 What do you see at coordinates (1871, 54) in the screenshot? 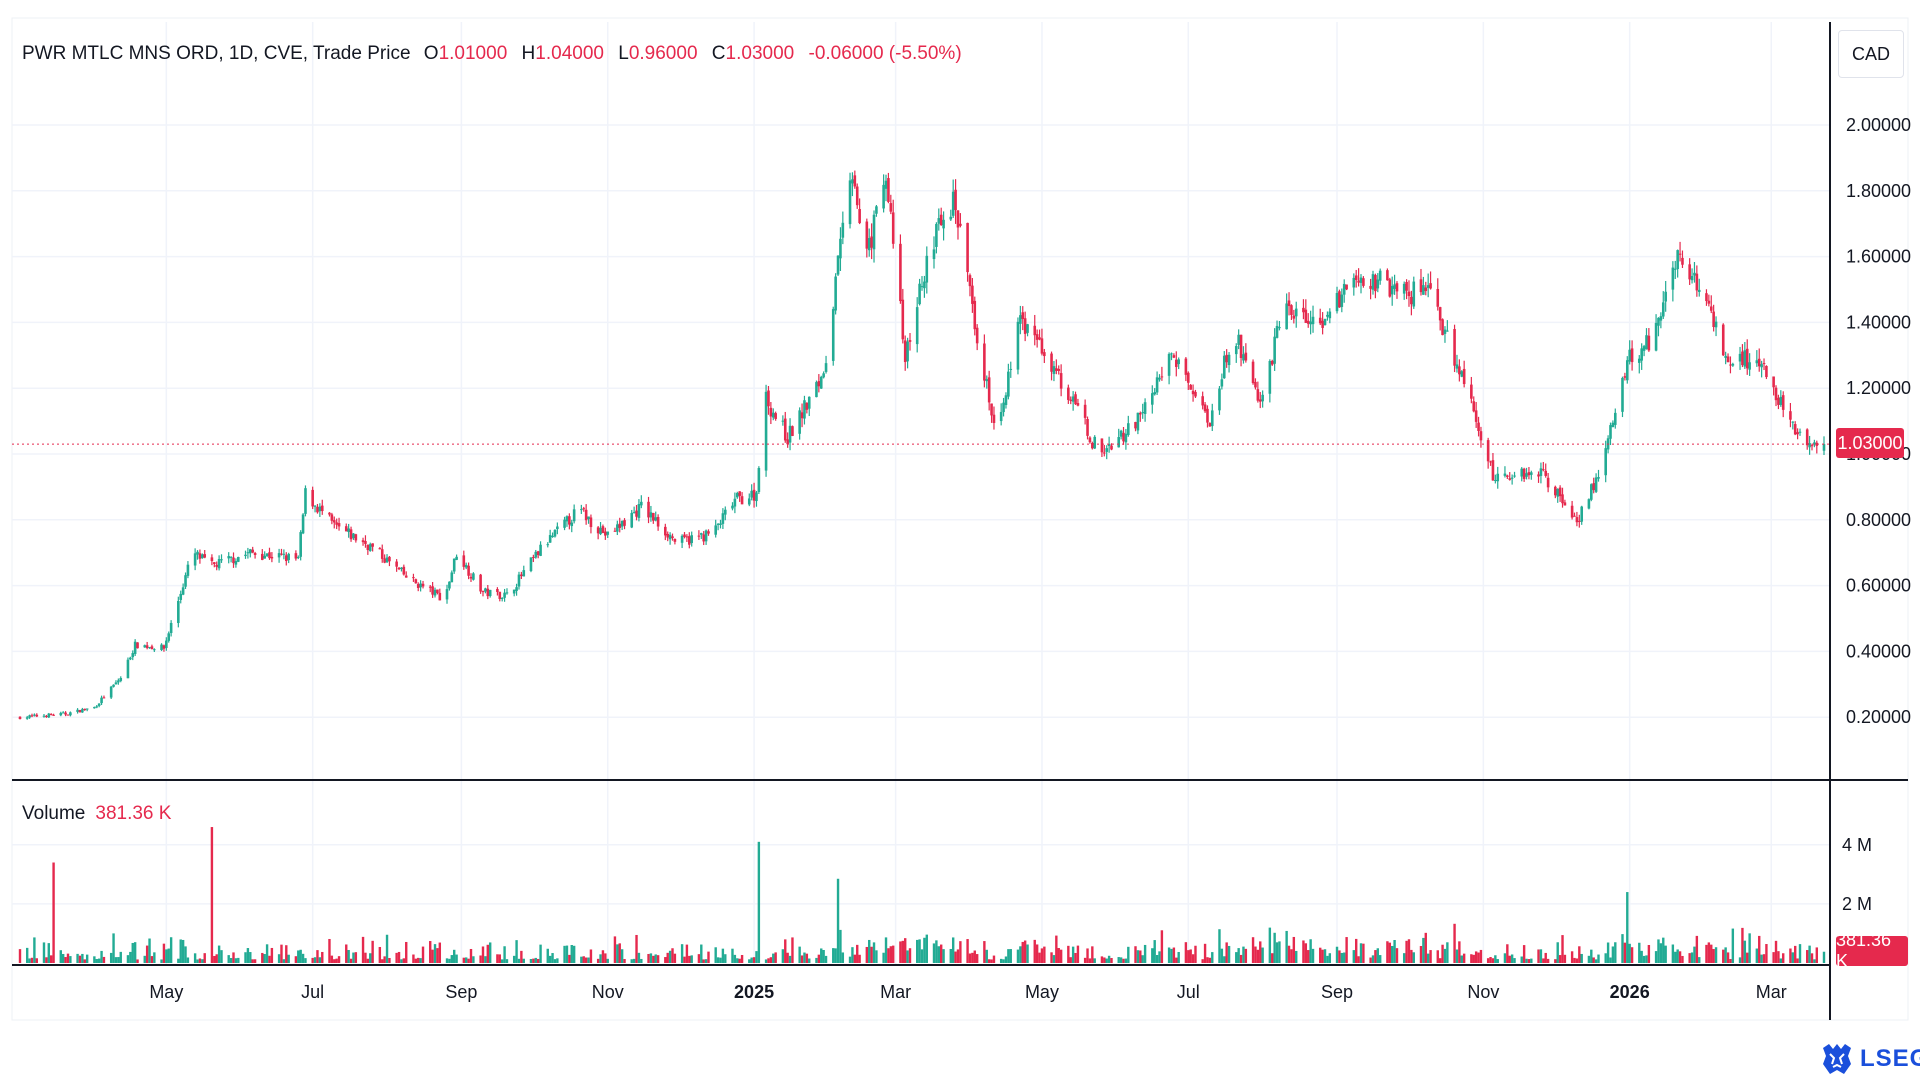
I see `currency-button: CAD` at bounding box center [1871, 54].